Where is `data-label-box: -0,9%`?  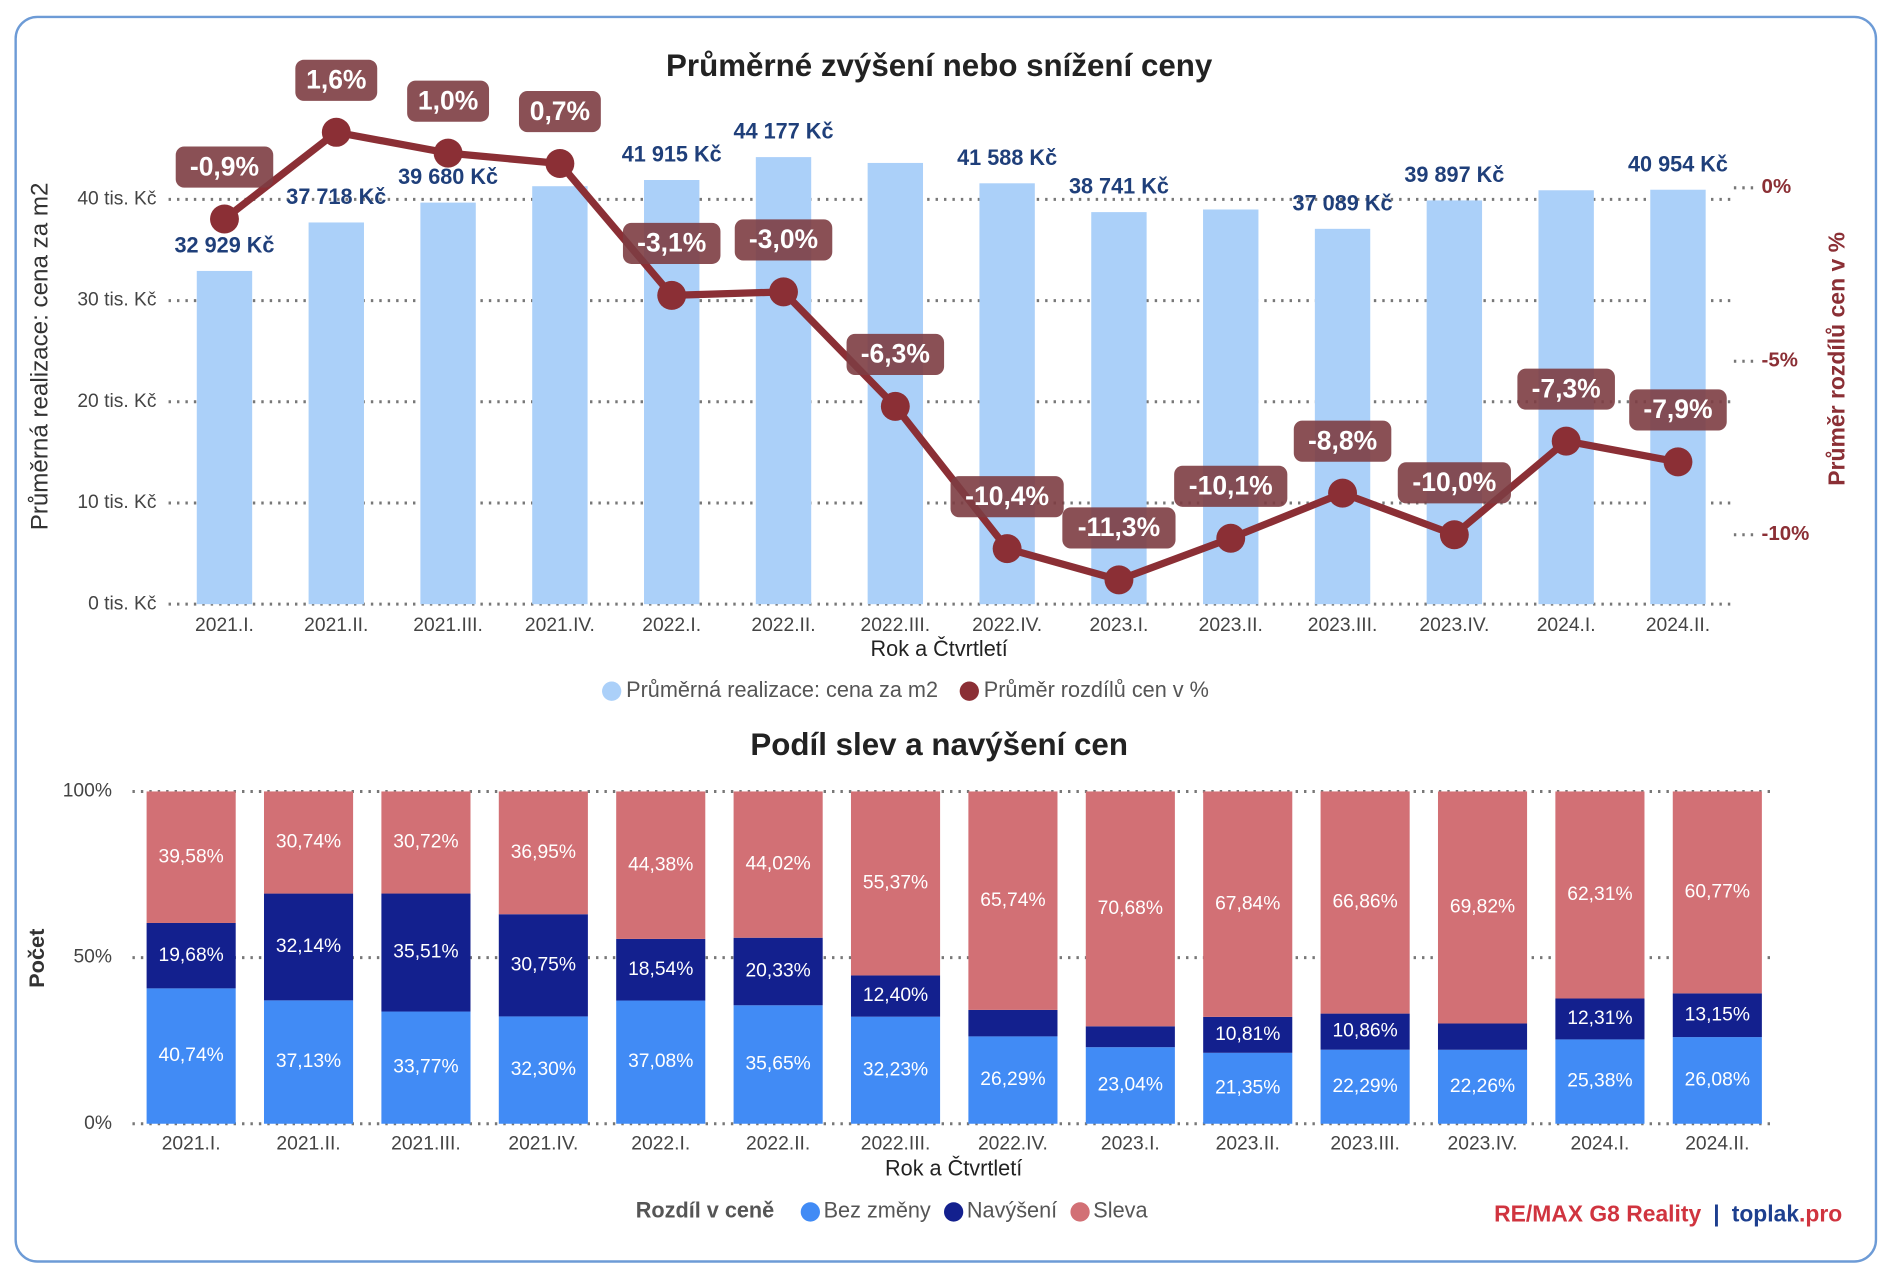 data-label-box: -0,9% is located at coordinates (224, 167).